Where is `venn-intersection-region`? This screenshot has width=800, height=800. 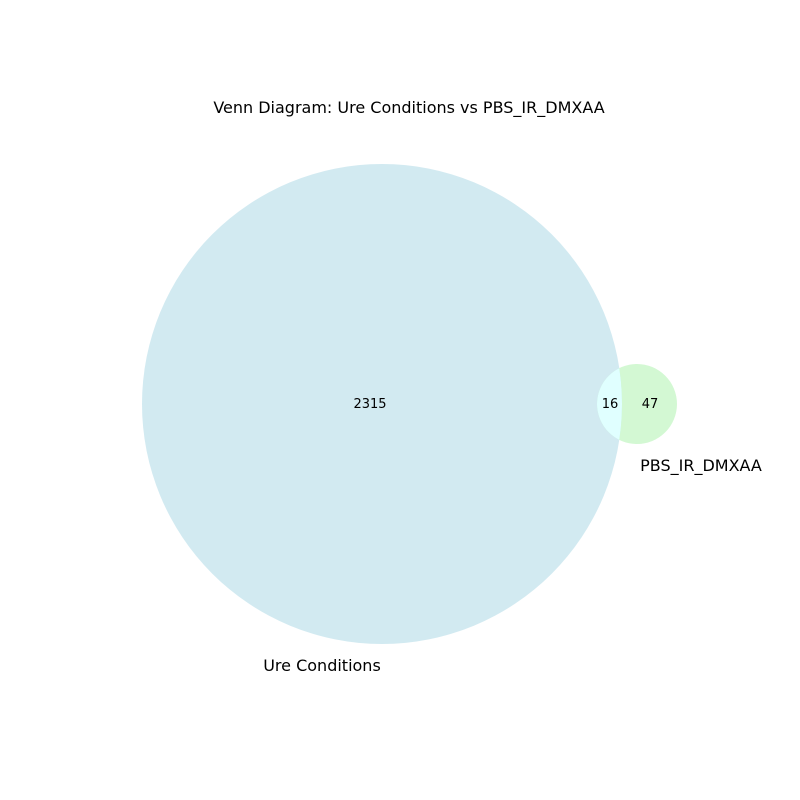 venn-intersection-region is located at coordinates (609, 404).